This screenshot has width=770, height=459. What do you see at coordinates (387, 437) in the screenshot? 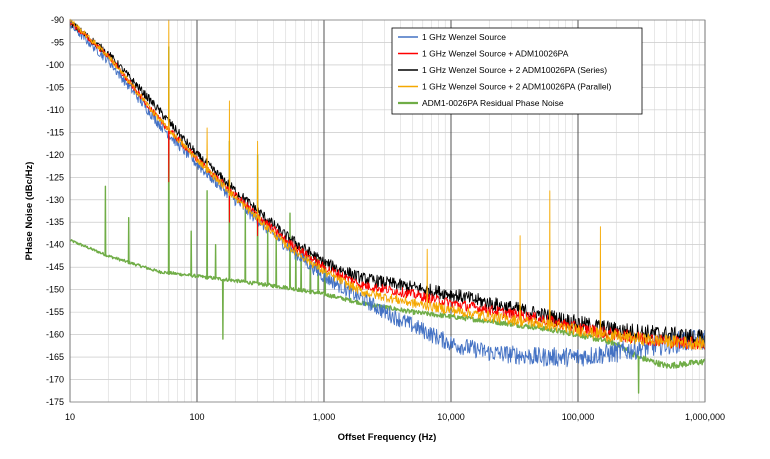
I see `x-axis-title: Offset Frequency (Hz)` at bounding box center [387, 437].